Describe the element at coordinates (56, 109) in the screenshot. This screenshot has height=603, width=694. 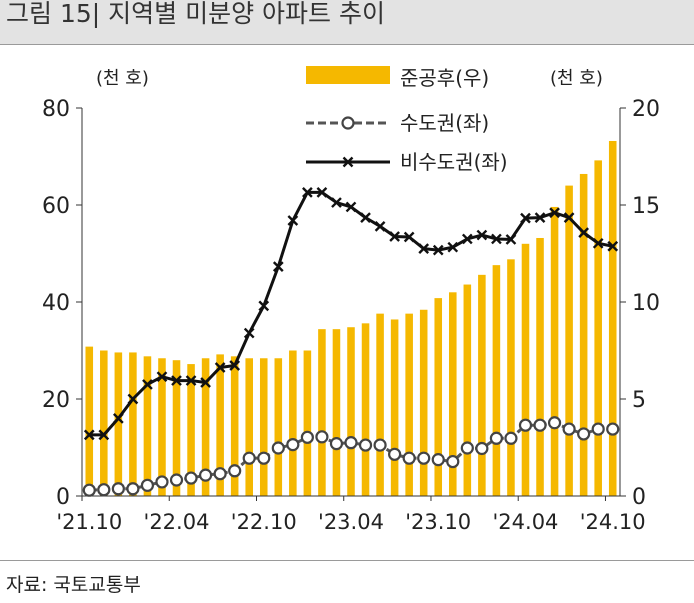
I see `left-tick-label: 80` at that location.